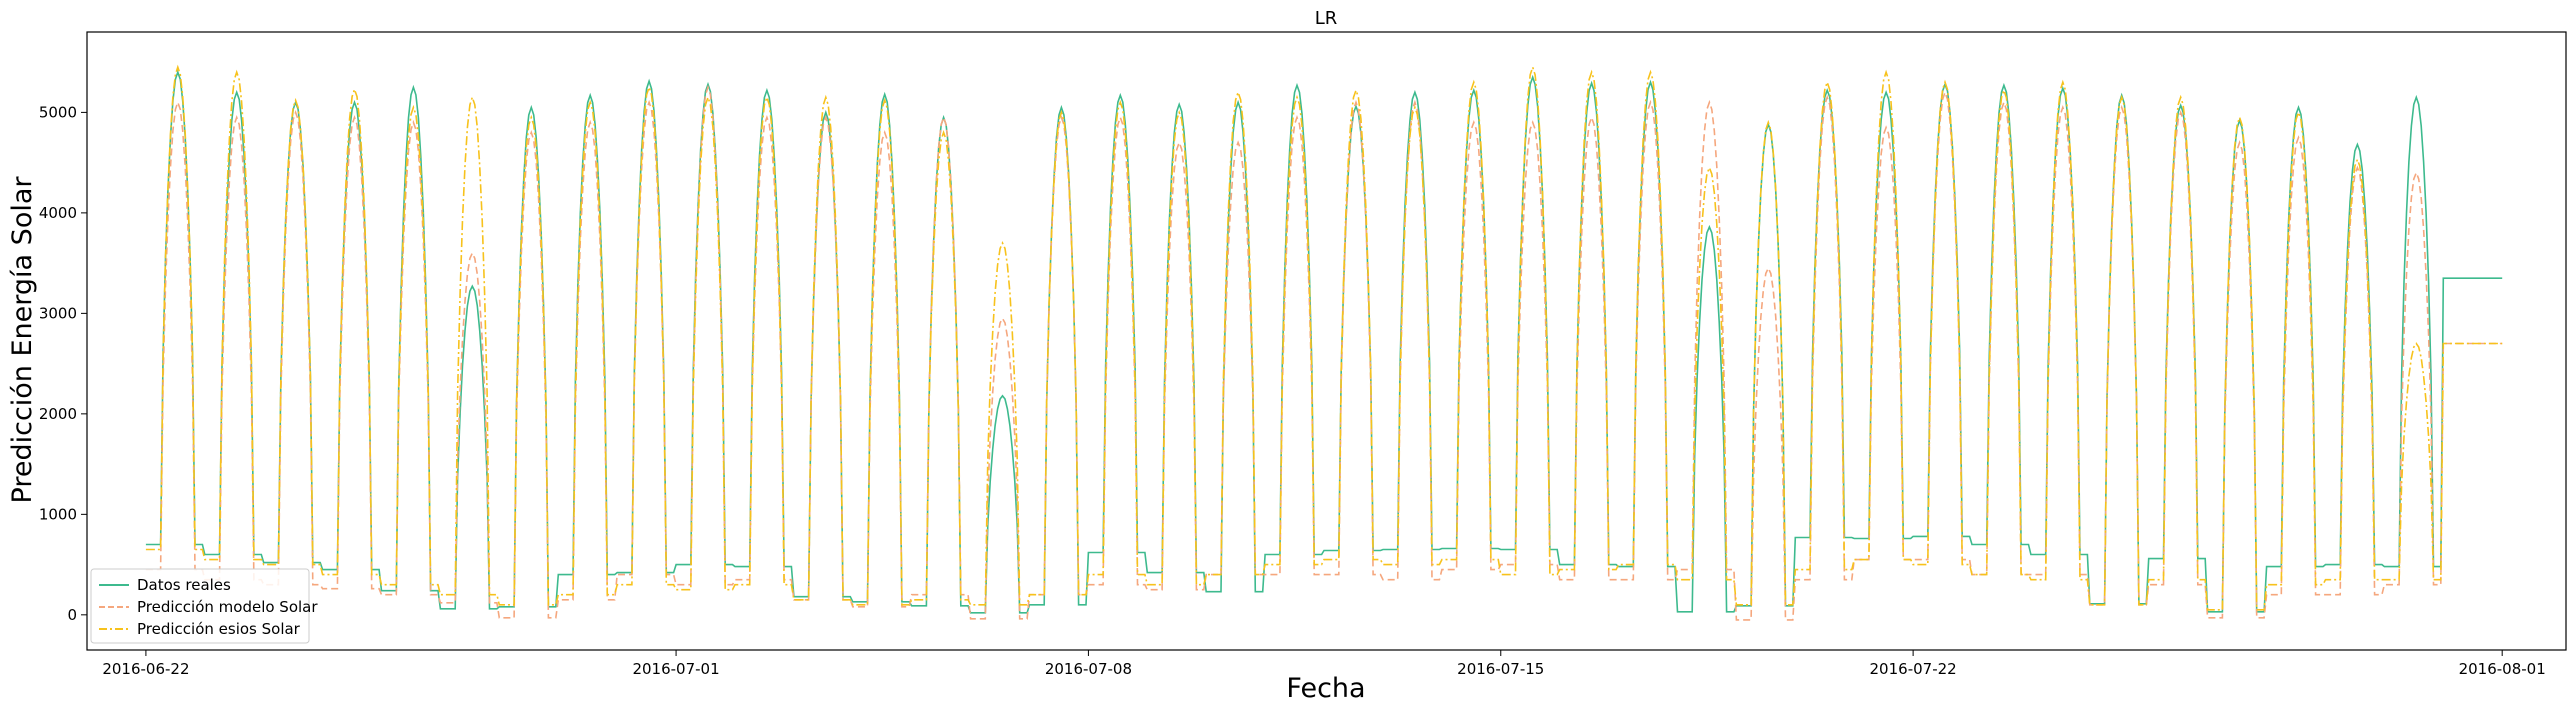 Image resolution: width=2575 pixels, height=711 pixels. I want to click on y-tick-label: 0, so click(72, 615).